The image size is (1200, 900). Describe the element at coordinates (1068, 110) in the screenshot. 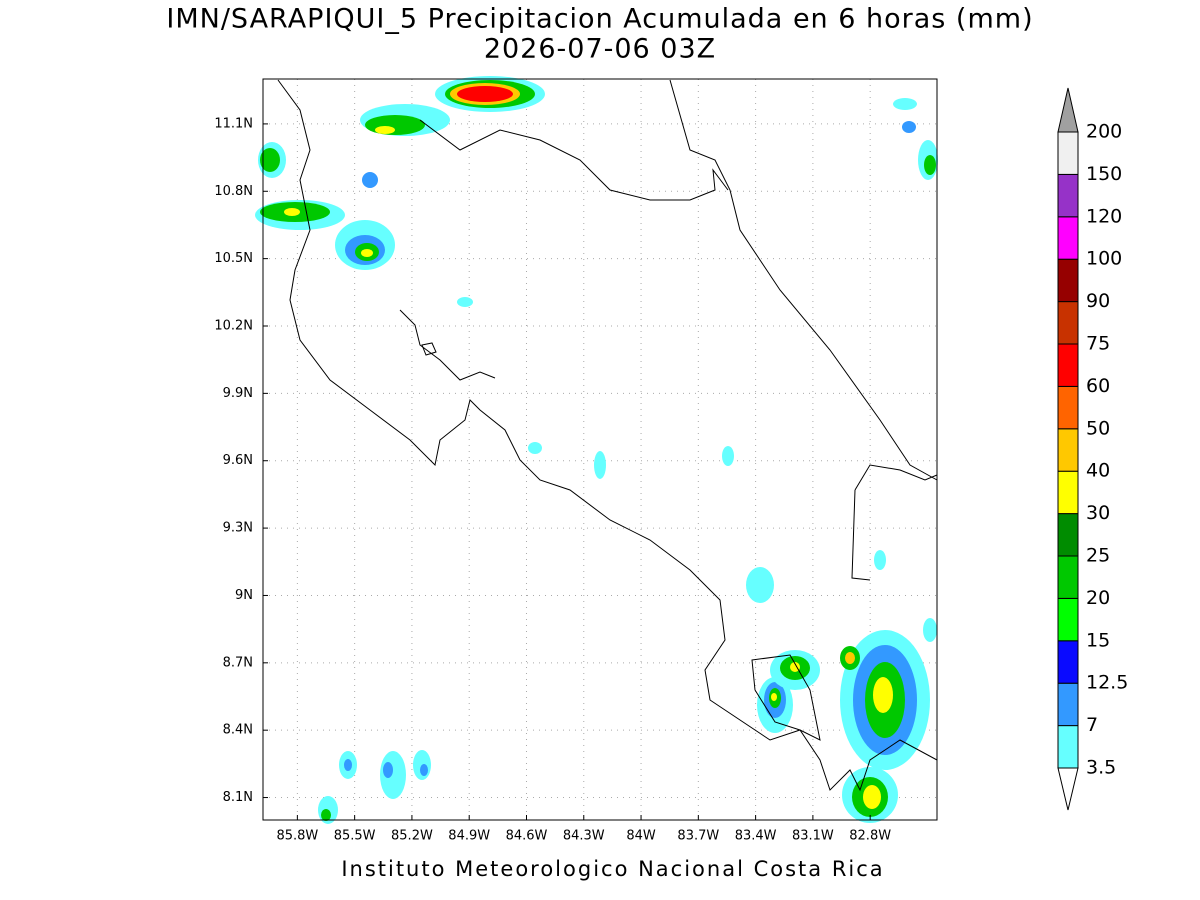

I see `colorbar-over` at that location.